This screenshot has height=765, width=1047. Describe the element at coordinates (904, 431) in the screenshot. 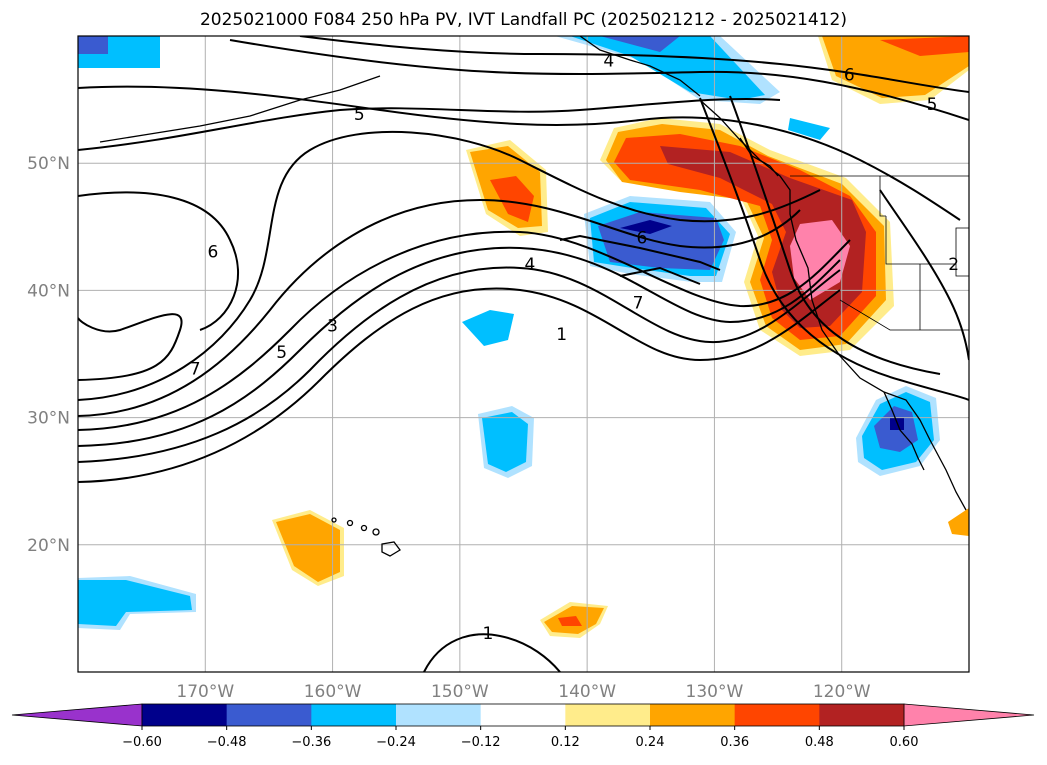

I see `coast-baja` at that location.